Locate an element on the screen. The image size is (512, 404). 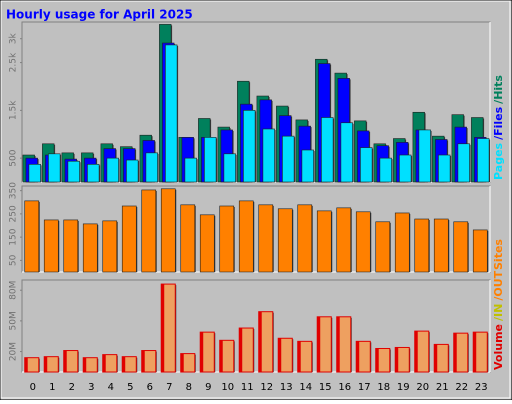
y-tick-label: 1.5k is located at coordinates (14, 110).